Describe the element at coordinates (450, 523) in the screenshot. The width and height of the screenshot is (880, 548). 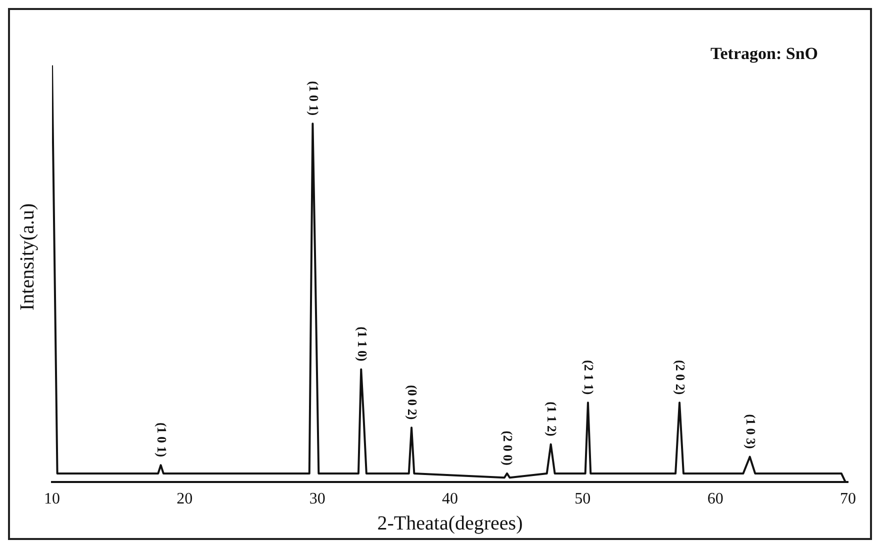
I see `x-axis-title: 2-Theata(degrees)` at that location.